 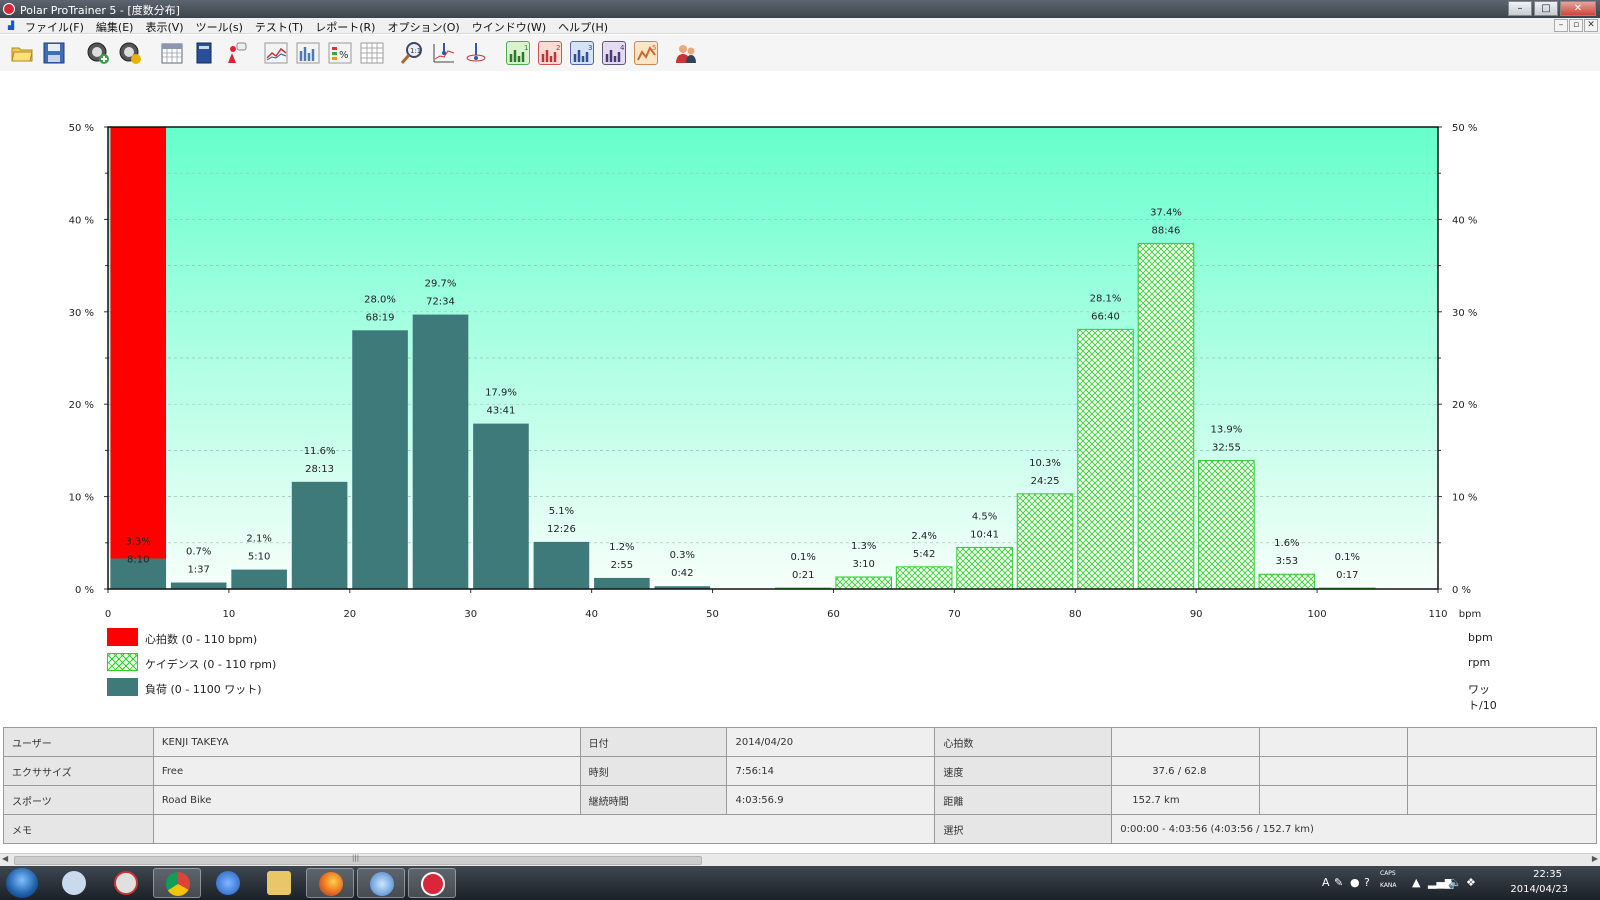 What do you see at coordinates (11, 25) in the screenshot?
I see `mdi-chart-icon: ▟` at bounding box center [11, 25].